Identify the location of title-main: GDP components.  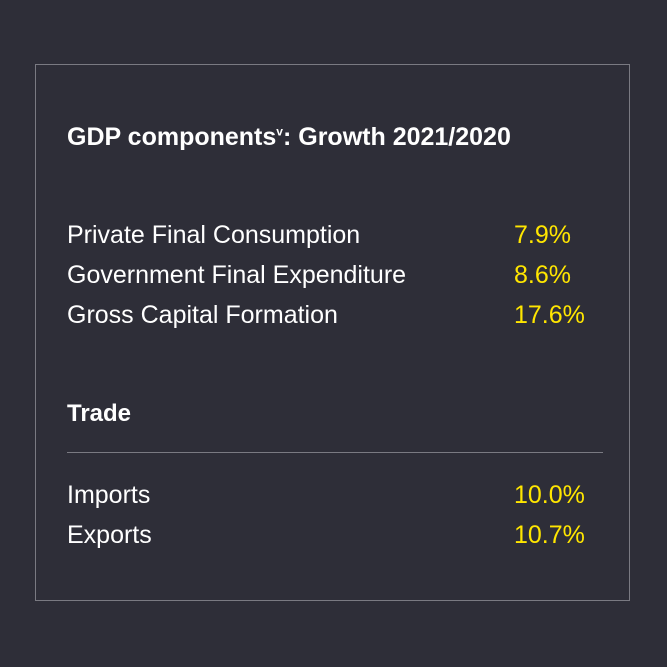
(172, 137).